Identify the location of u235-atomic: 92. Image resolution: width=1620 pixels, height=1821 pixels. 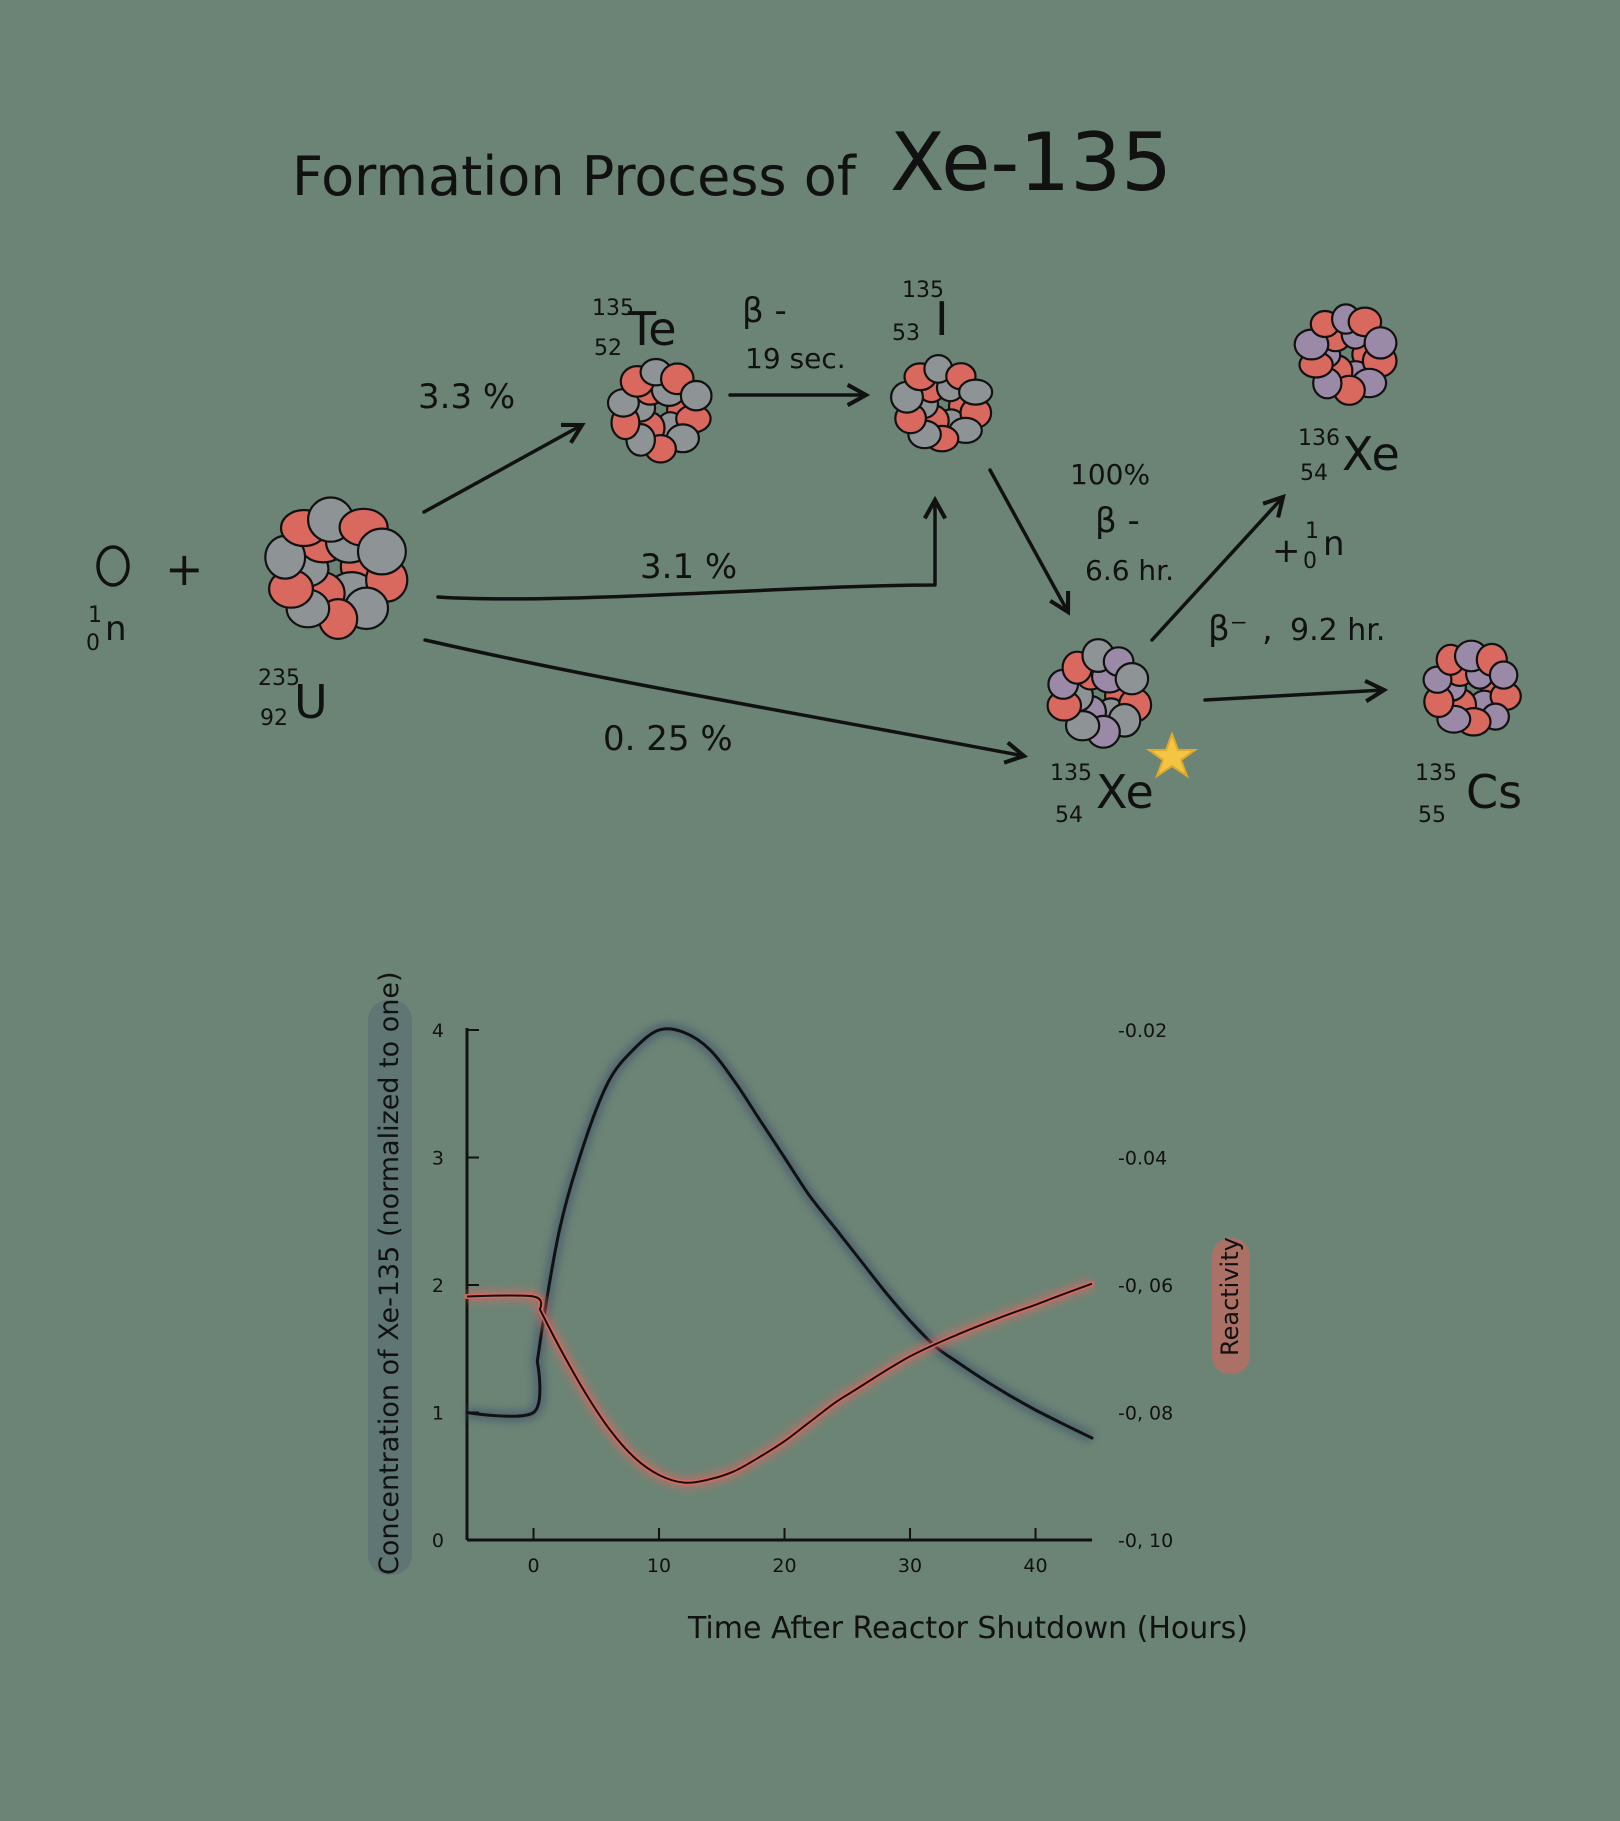
(274, 718).